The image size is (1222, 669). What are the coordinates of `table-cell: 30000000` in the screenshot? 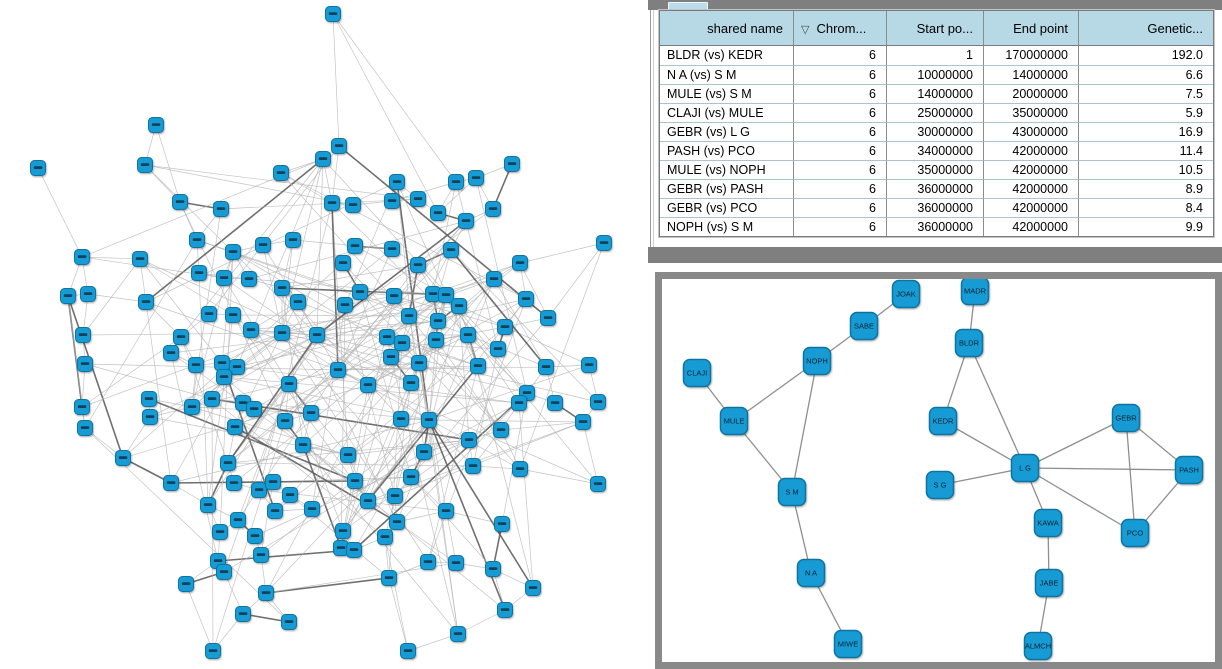 It's located at (934, 131).